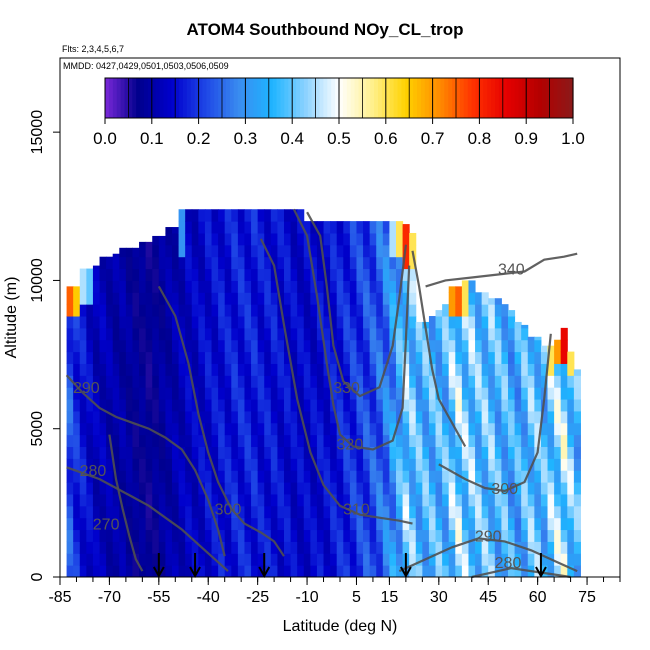 Image resolution: width=650 pixels, height=650 pixels. I want to click on y-tick-label: 15000, so click(37, 132).